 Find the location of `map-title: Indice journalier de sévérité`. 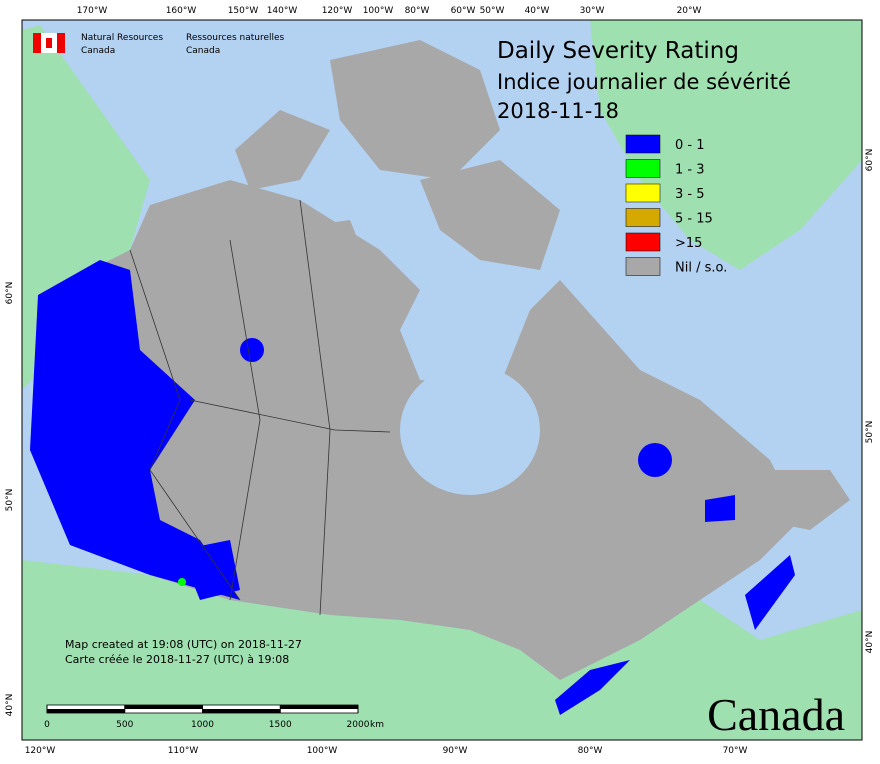

map-title: Indice journalier de sévérité is located at coordinates (644, 82).